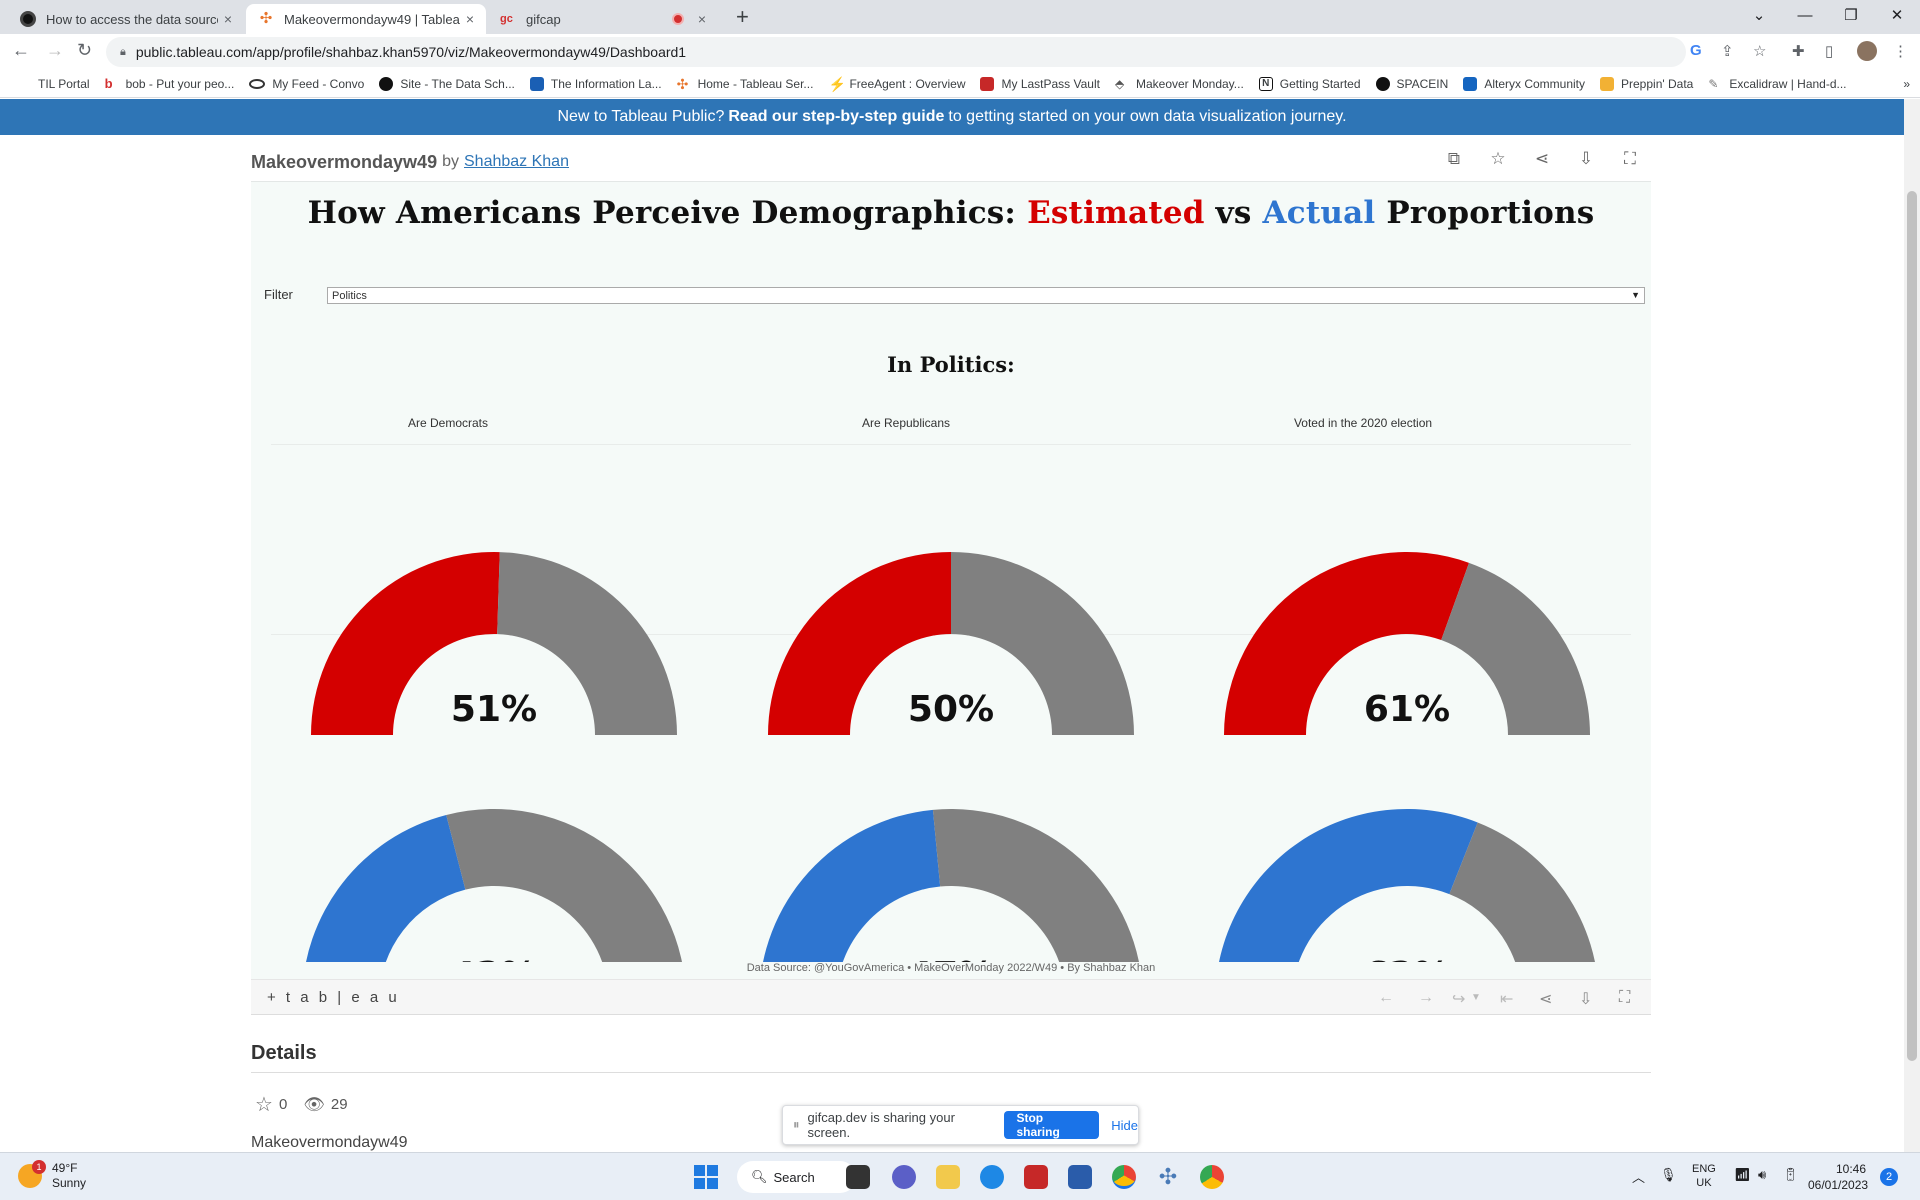 The width and height of the screenshot is (1920, 1200). Describe the element at coordinates (1309, 83) in the screenshot. I see `bookmark-item: N Getting Started` at that location.